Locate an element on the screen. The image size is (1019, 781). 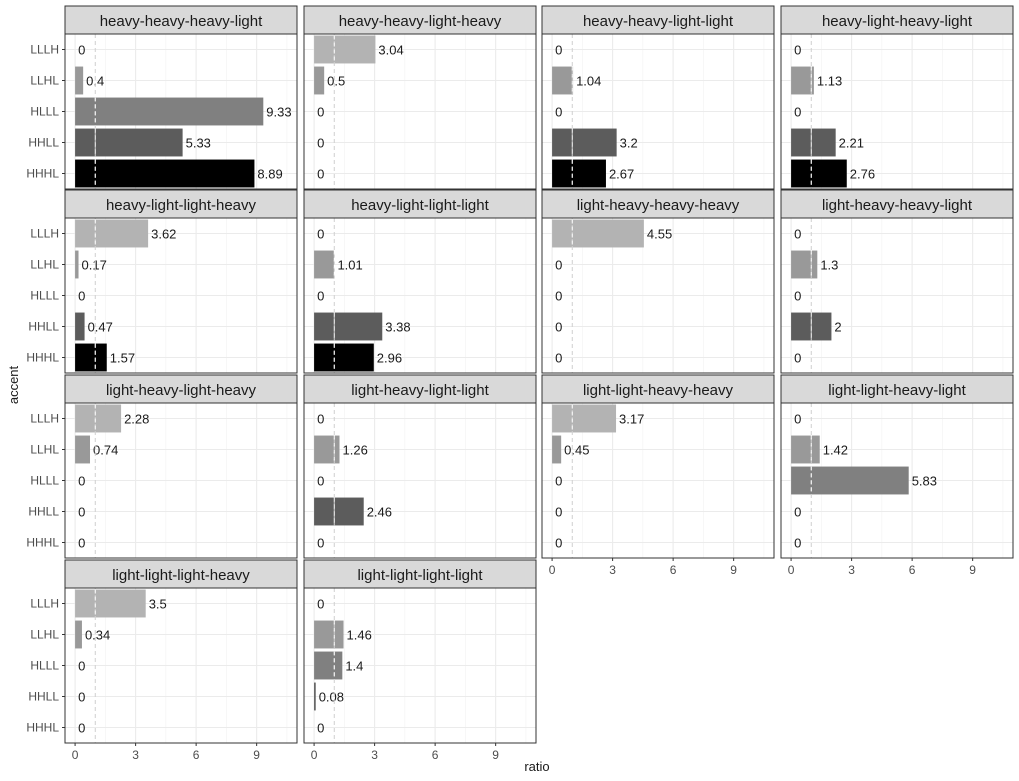
value-label: 3.2 is located at coordinates (629, 143).